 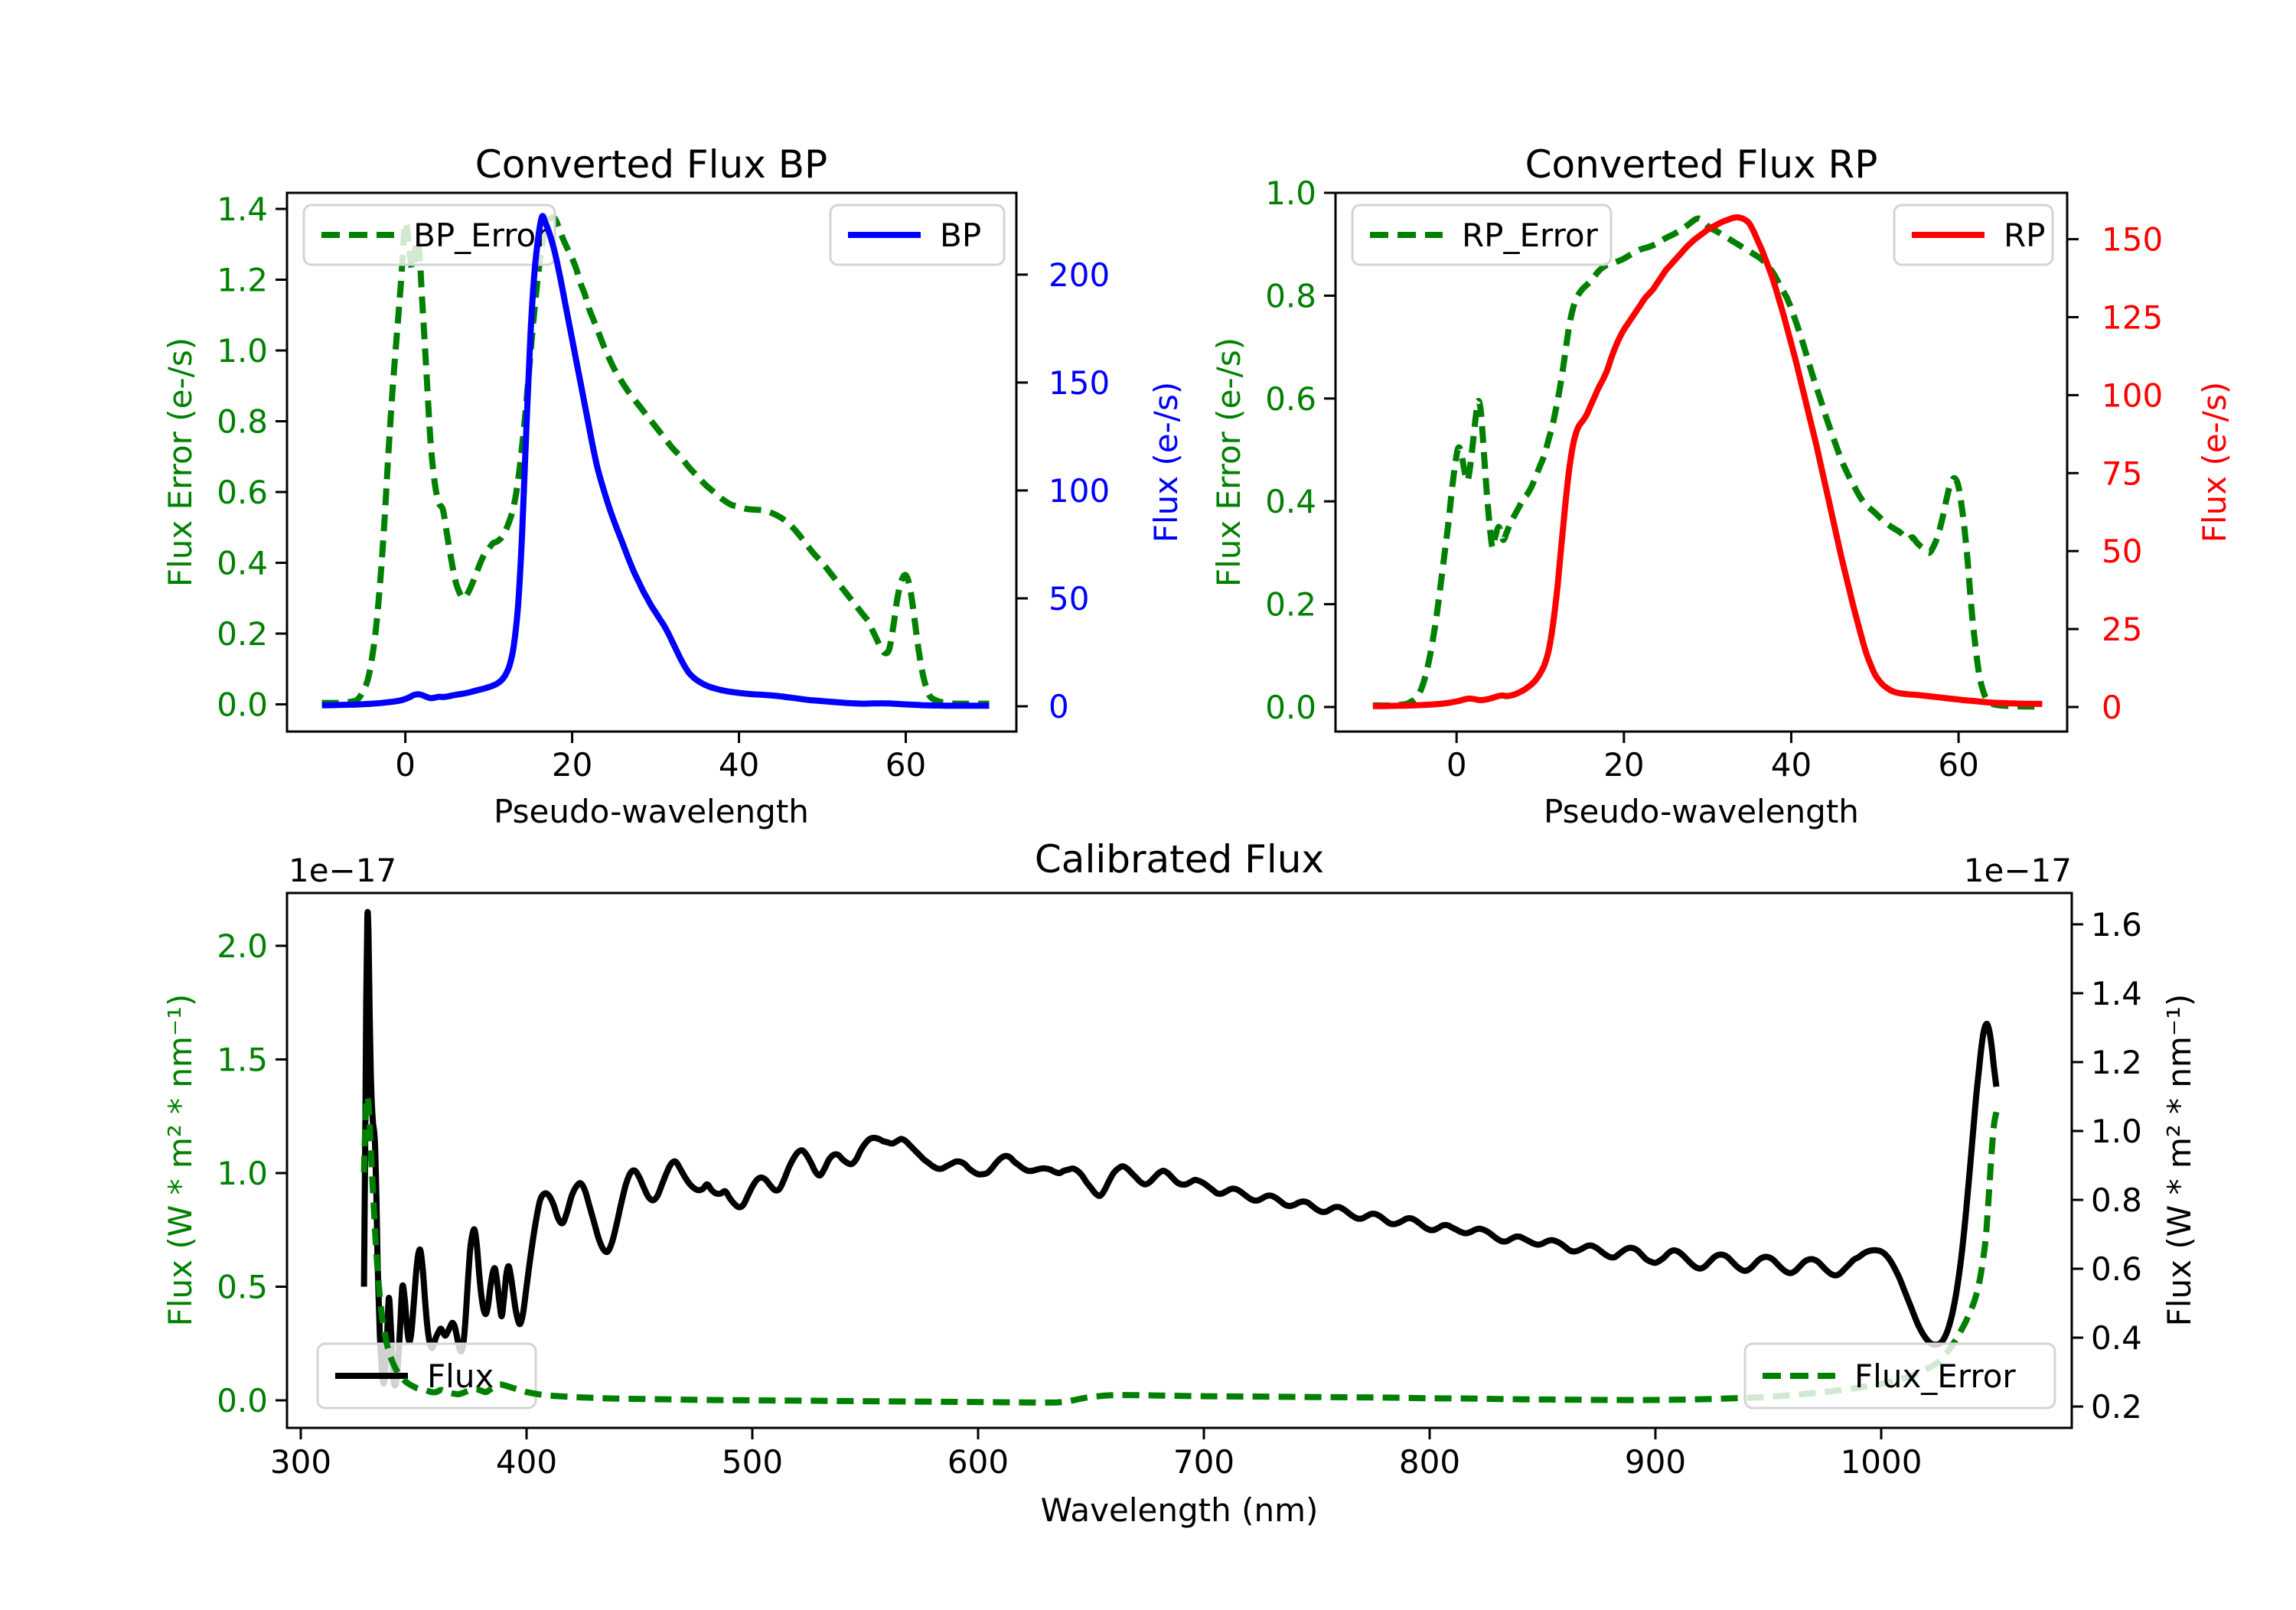 I want to click on legend-label: BP_Error, so click(x=481, y=235).